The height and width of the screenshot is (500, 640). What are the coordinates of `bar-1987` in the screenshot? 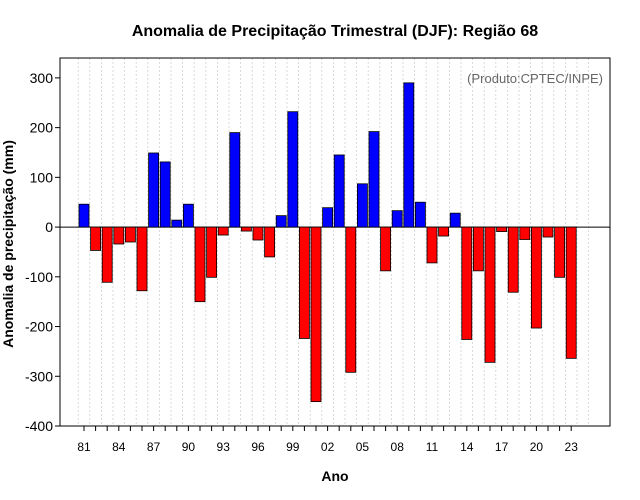 It's located at (154, 190).